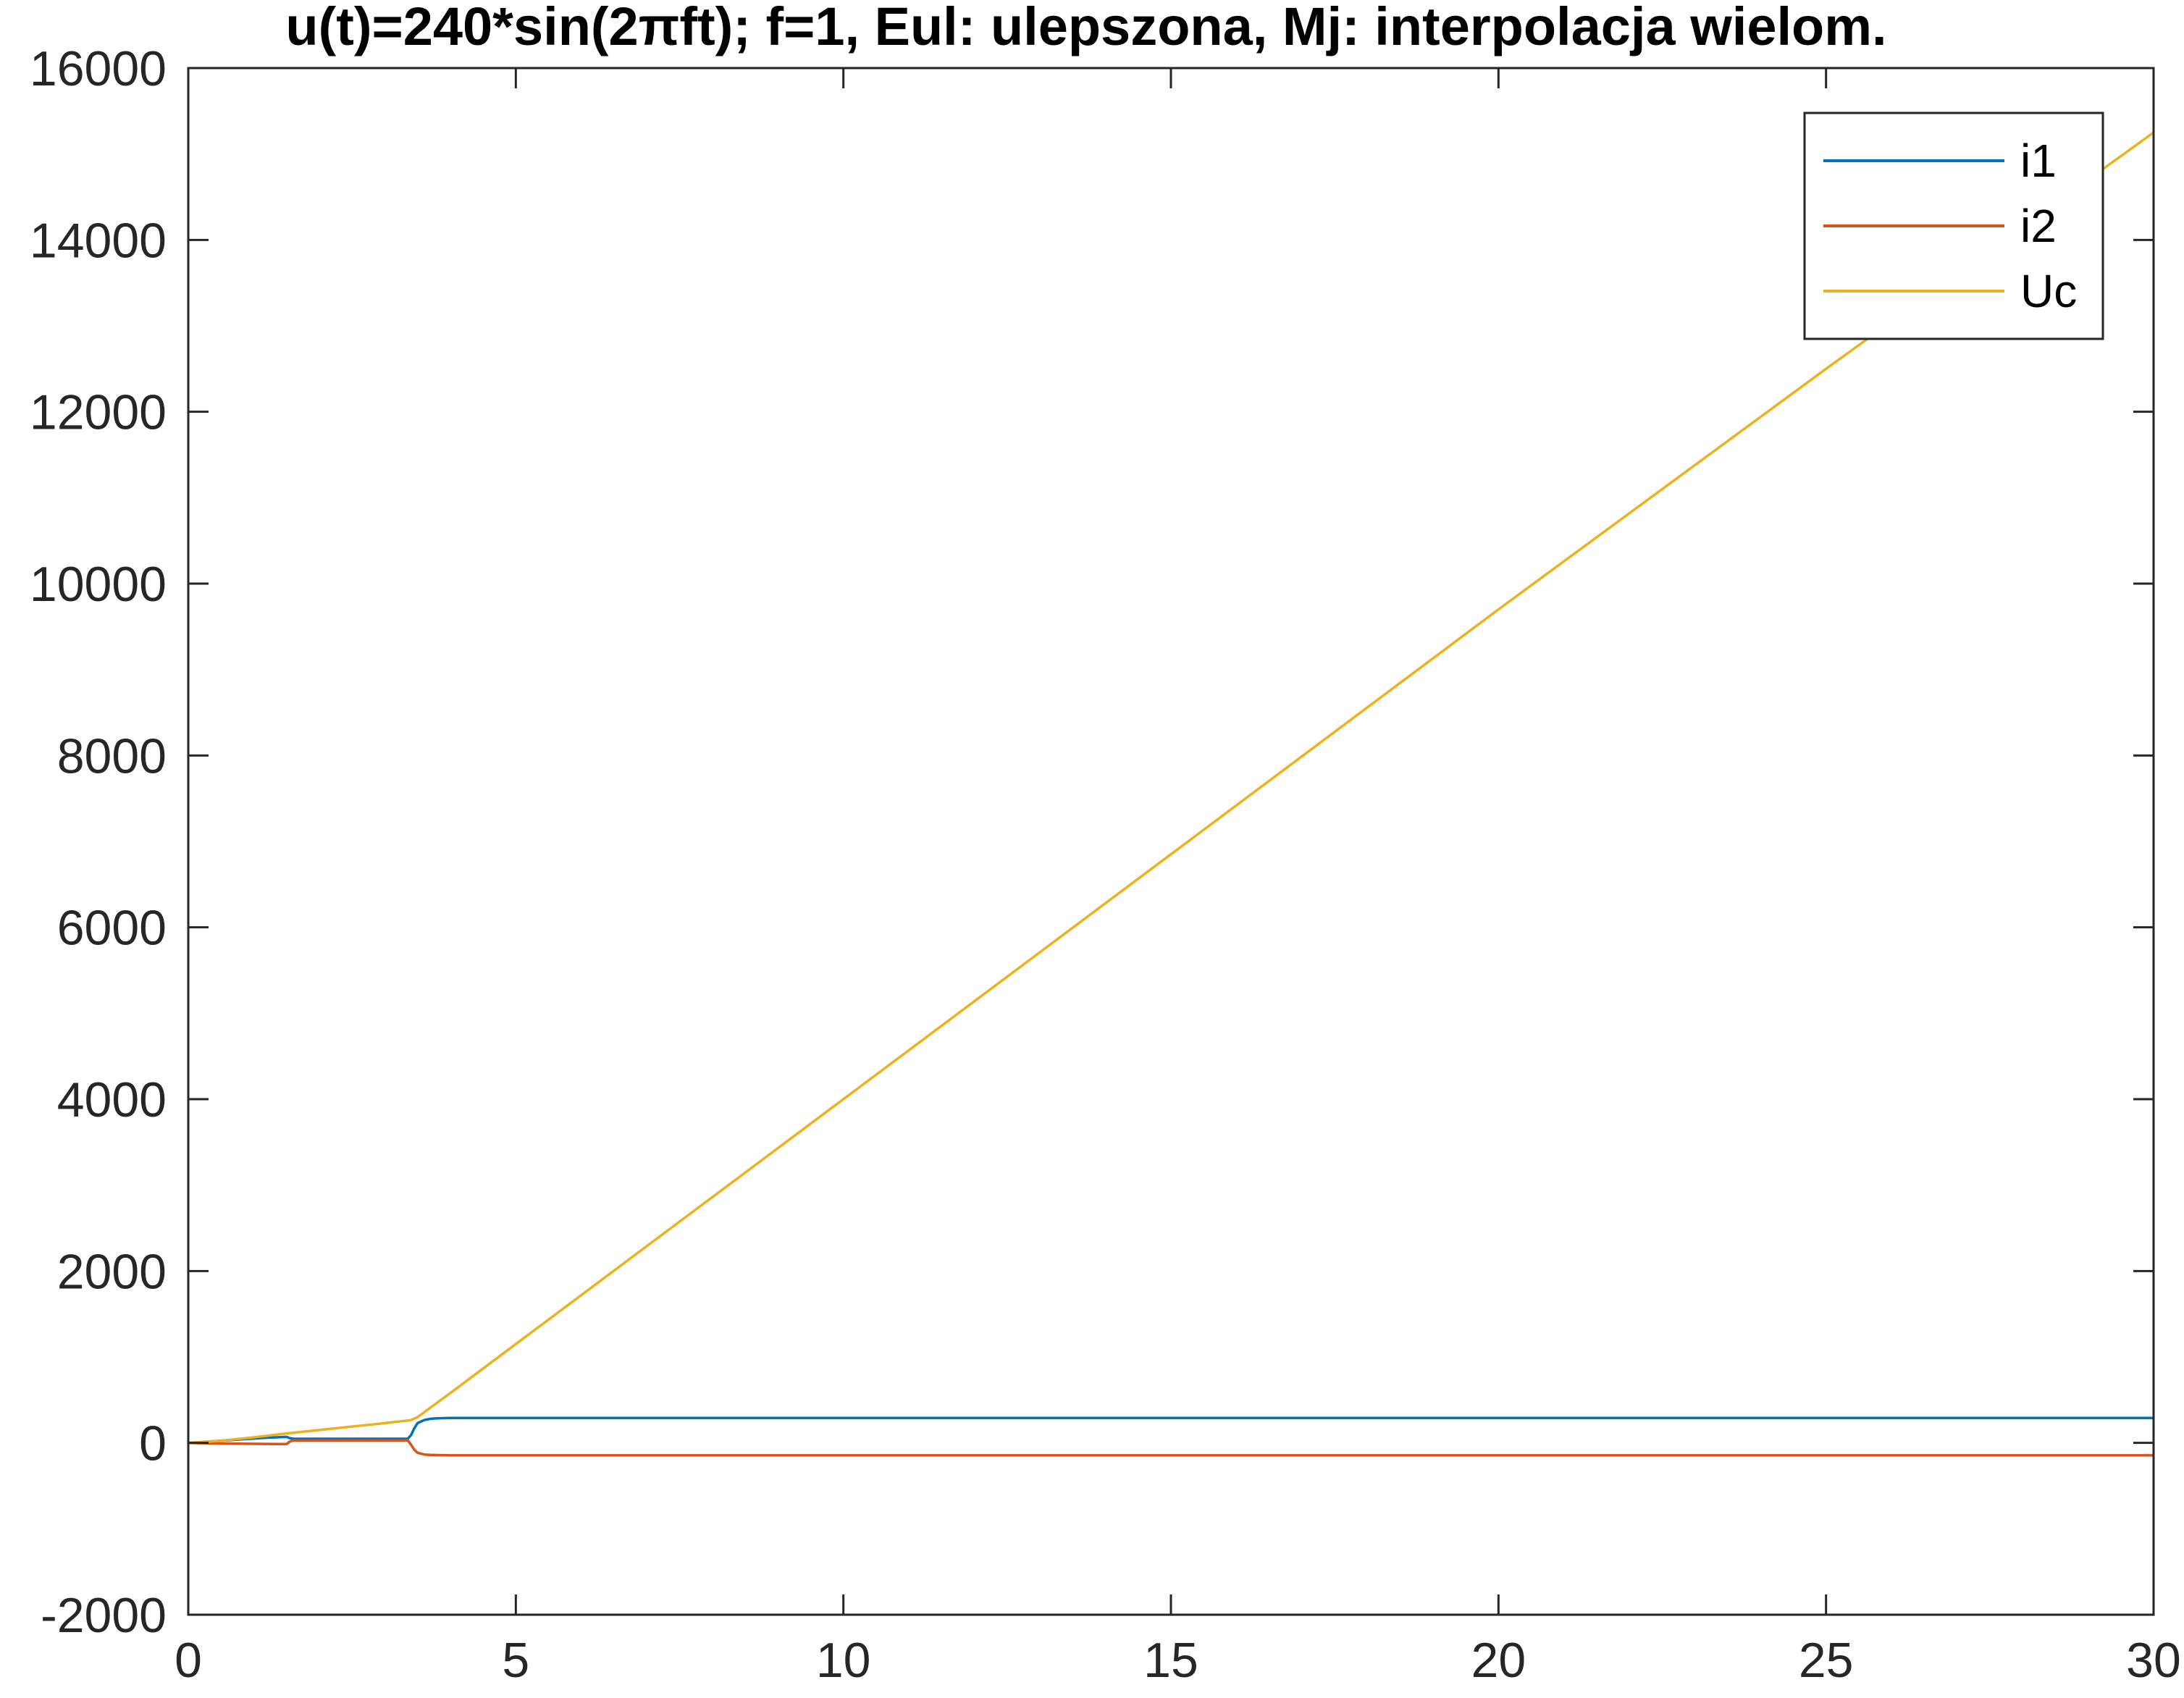  Describe the element at coordinates (2038, 226) in the screenshot. I see `legend-label-i2: i2` at that location.